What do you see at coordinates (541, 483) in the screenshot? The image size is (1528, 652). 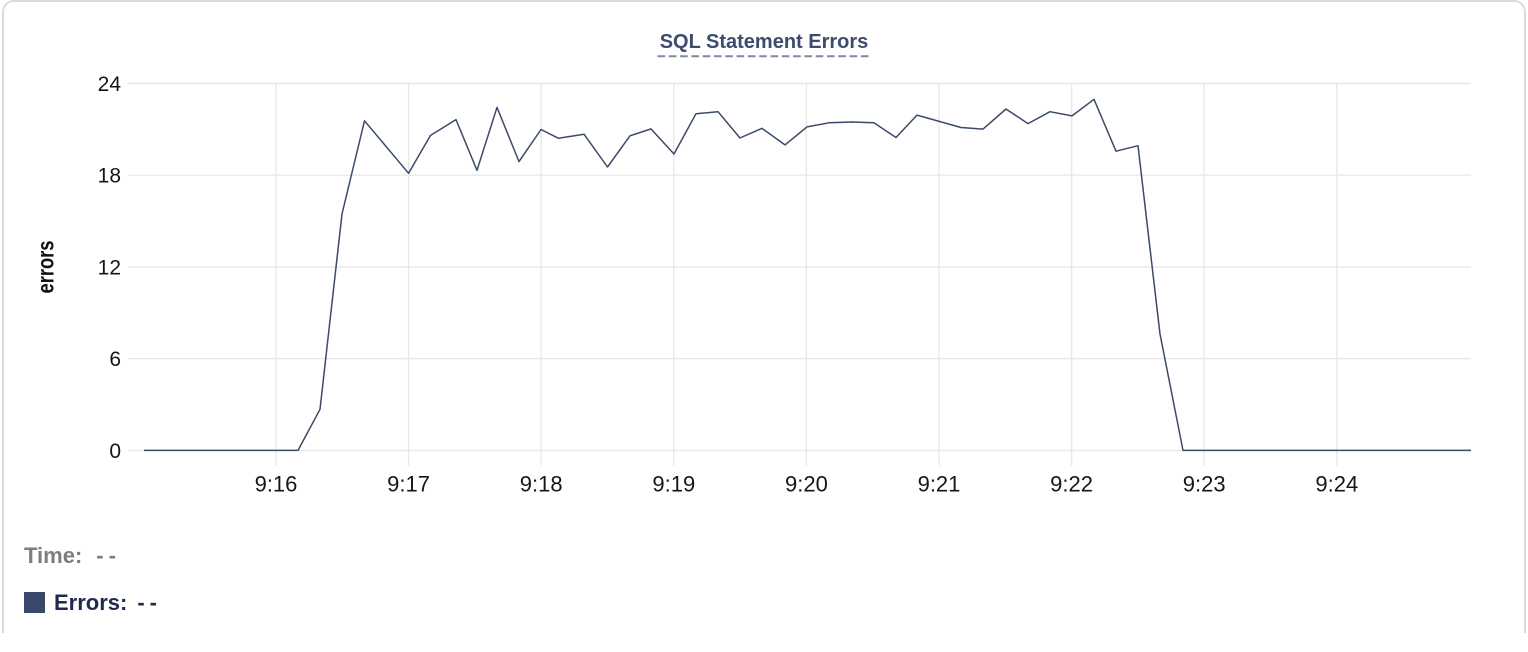 I see `svg-text: 9:18` at bounding box center [541, 483].